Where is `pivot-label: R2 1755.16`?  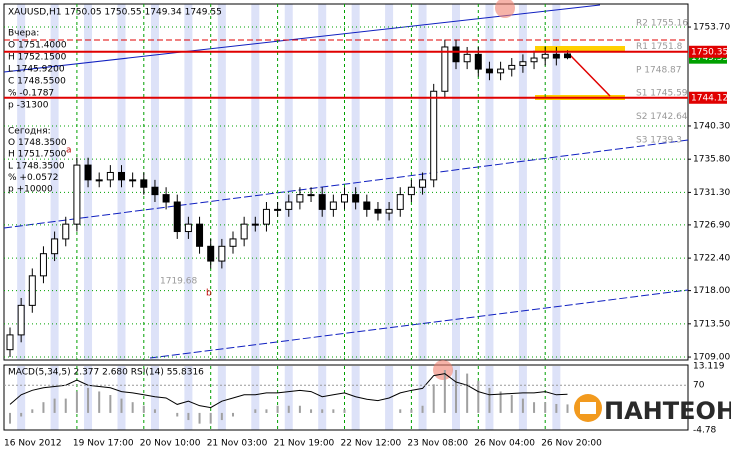
pivot-label: R2 1755.16 is located at coordinates (662, 24).